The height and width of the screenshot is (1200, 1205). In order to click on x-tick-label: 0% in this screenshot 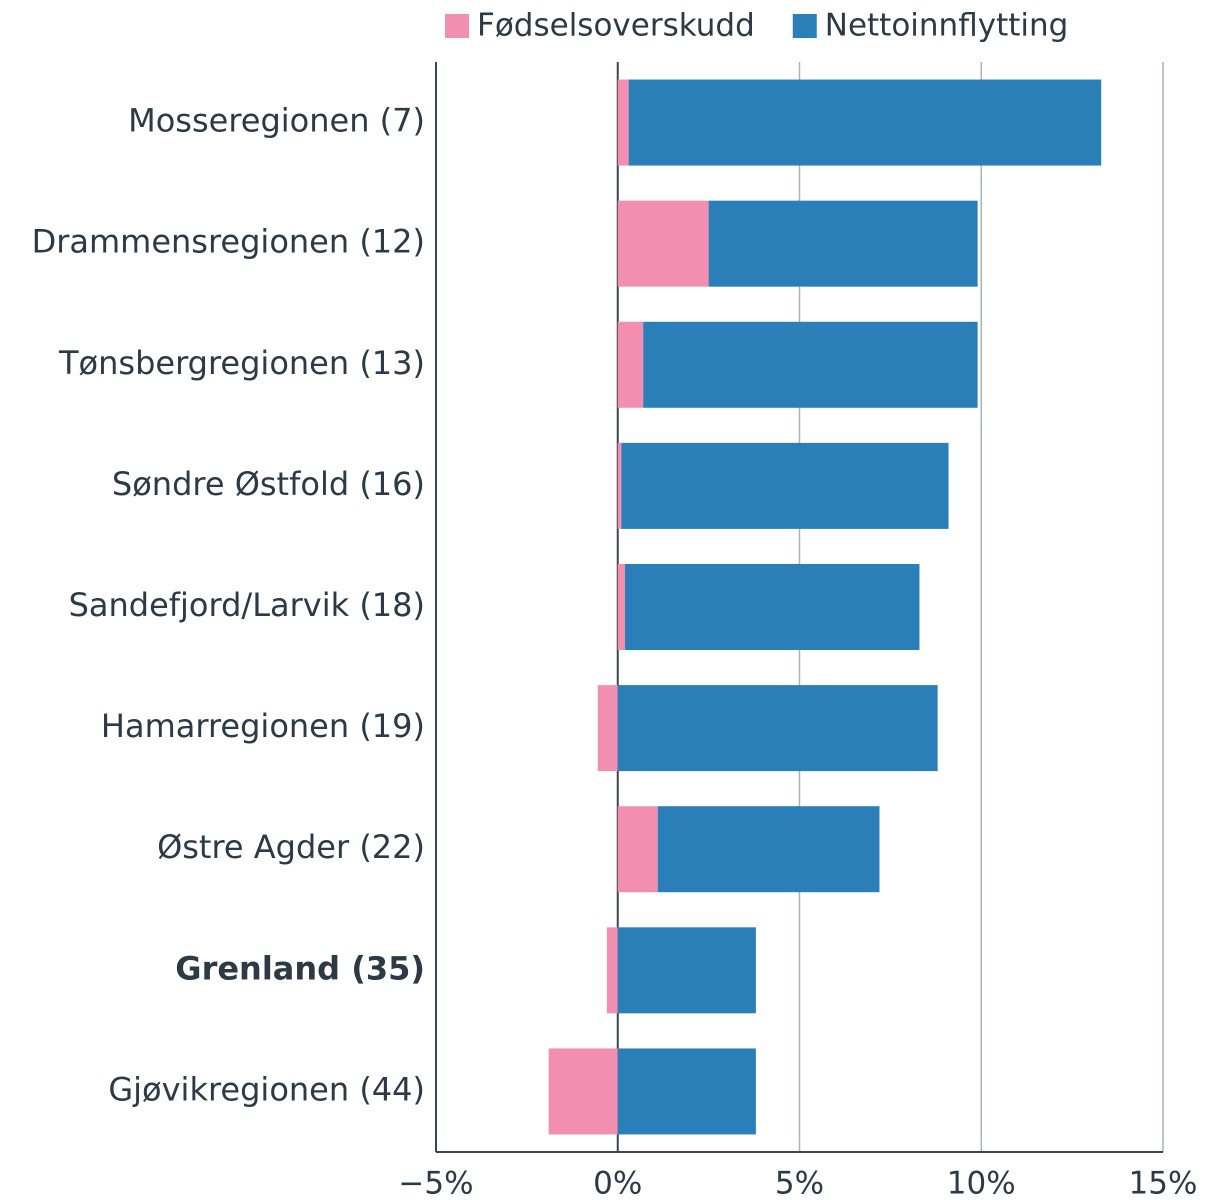, I will do `click(617, 1183)`.